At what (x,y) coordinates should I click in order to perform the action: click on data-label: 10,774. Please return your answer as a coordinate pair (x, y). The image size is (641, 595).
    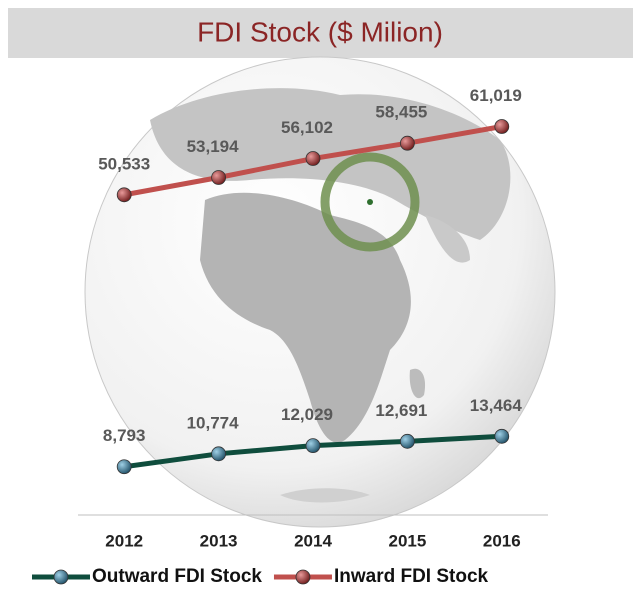
    Looking at the image, I should click on (213, 422).